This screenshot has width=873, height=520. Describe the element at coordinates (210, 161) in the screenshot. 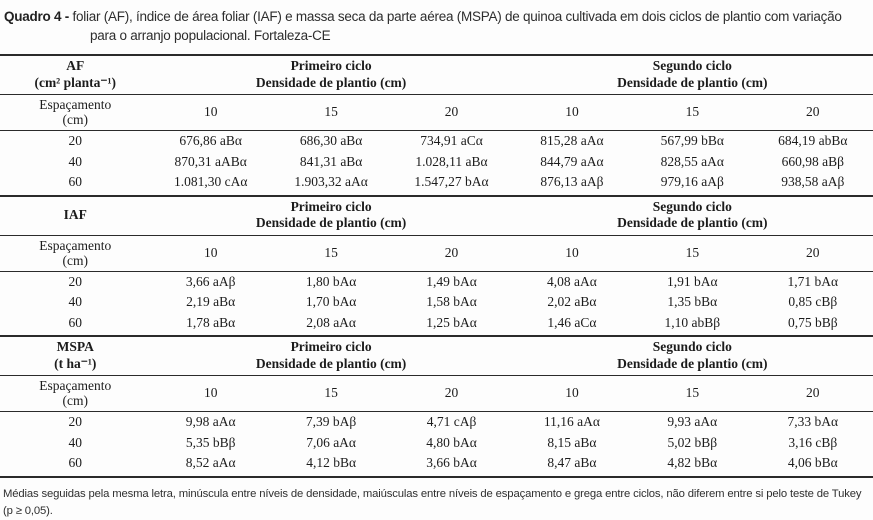

I see `data-cell: 870,31 aABα` at that location.